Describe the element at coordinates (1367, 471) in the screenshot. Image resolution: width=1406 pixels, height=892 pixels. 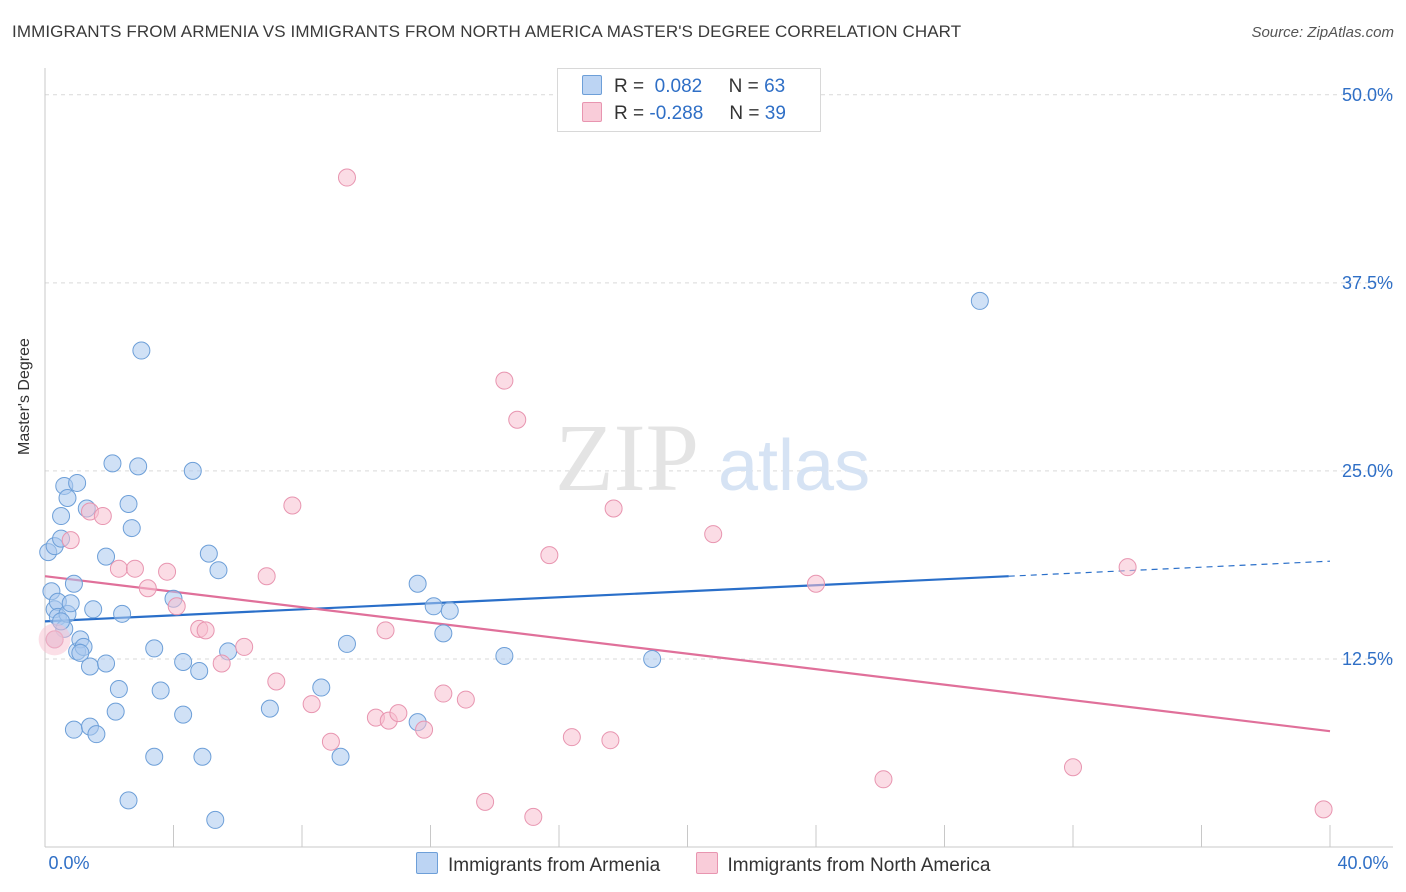
I see `y-tick-label: 25.0%` at that location.